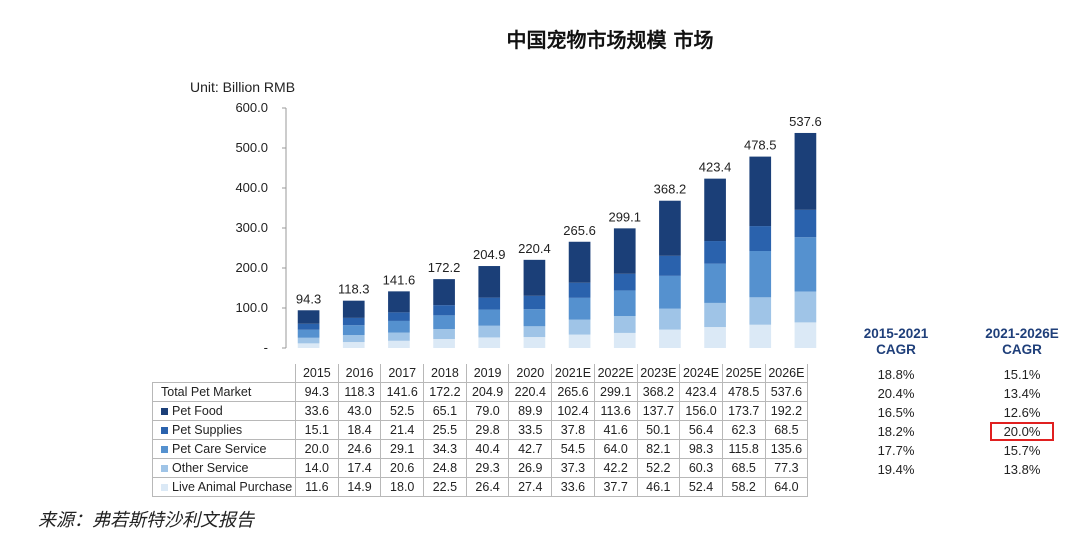 Image resolution: width=1080 pixels, height=538 pixels. Describe the element at coordinates (232, 487) in the screenshot. I see `series-name: Live Animal Purchase` at that location.